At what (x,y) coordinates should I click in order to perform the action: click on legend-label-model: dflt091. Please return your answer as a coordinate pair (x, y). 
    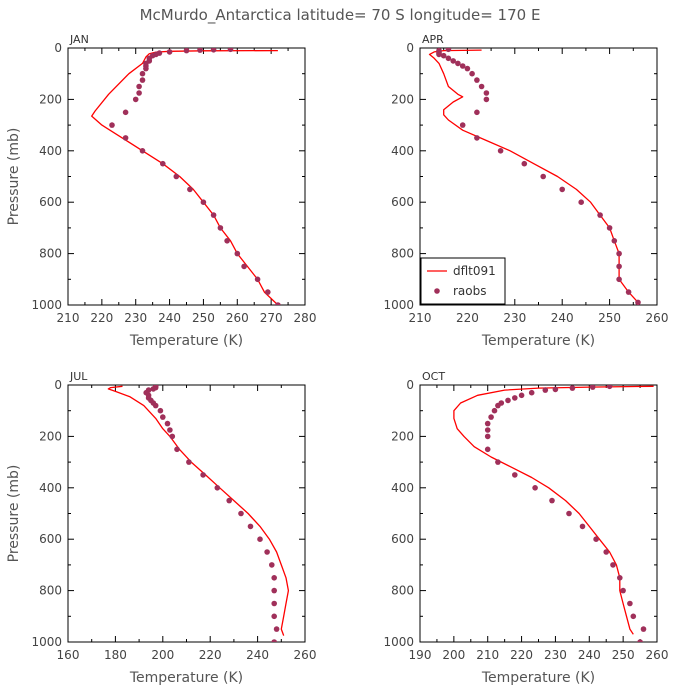
    Looking at the image, I should click on (474, 271).